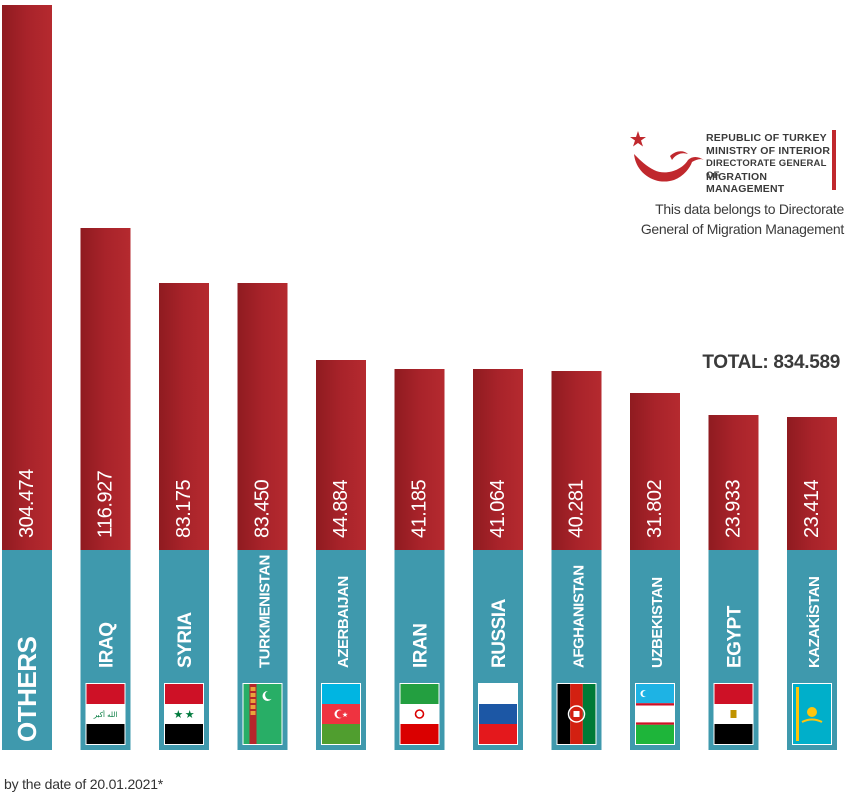  I want to click on category-label: KAZAKİSTAN, so click(814, 622).